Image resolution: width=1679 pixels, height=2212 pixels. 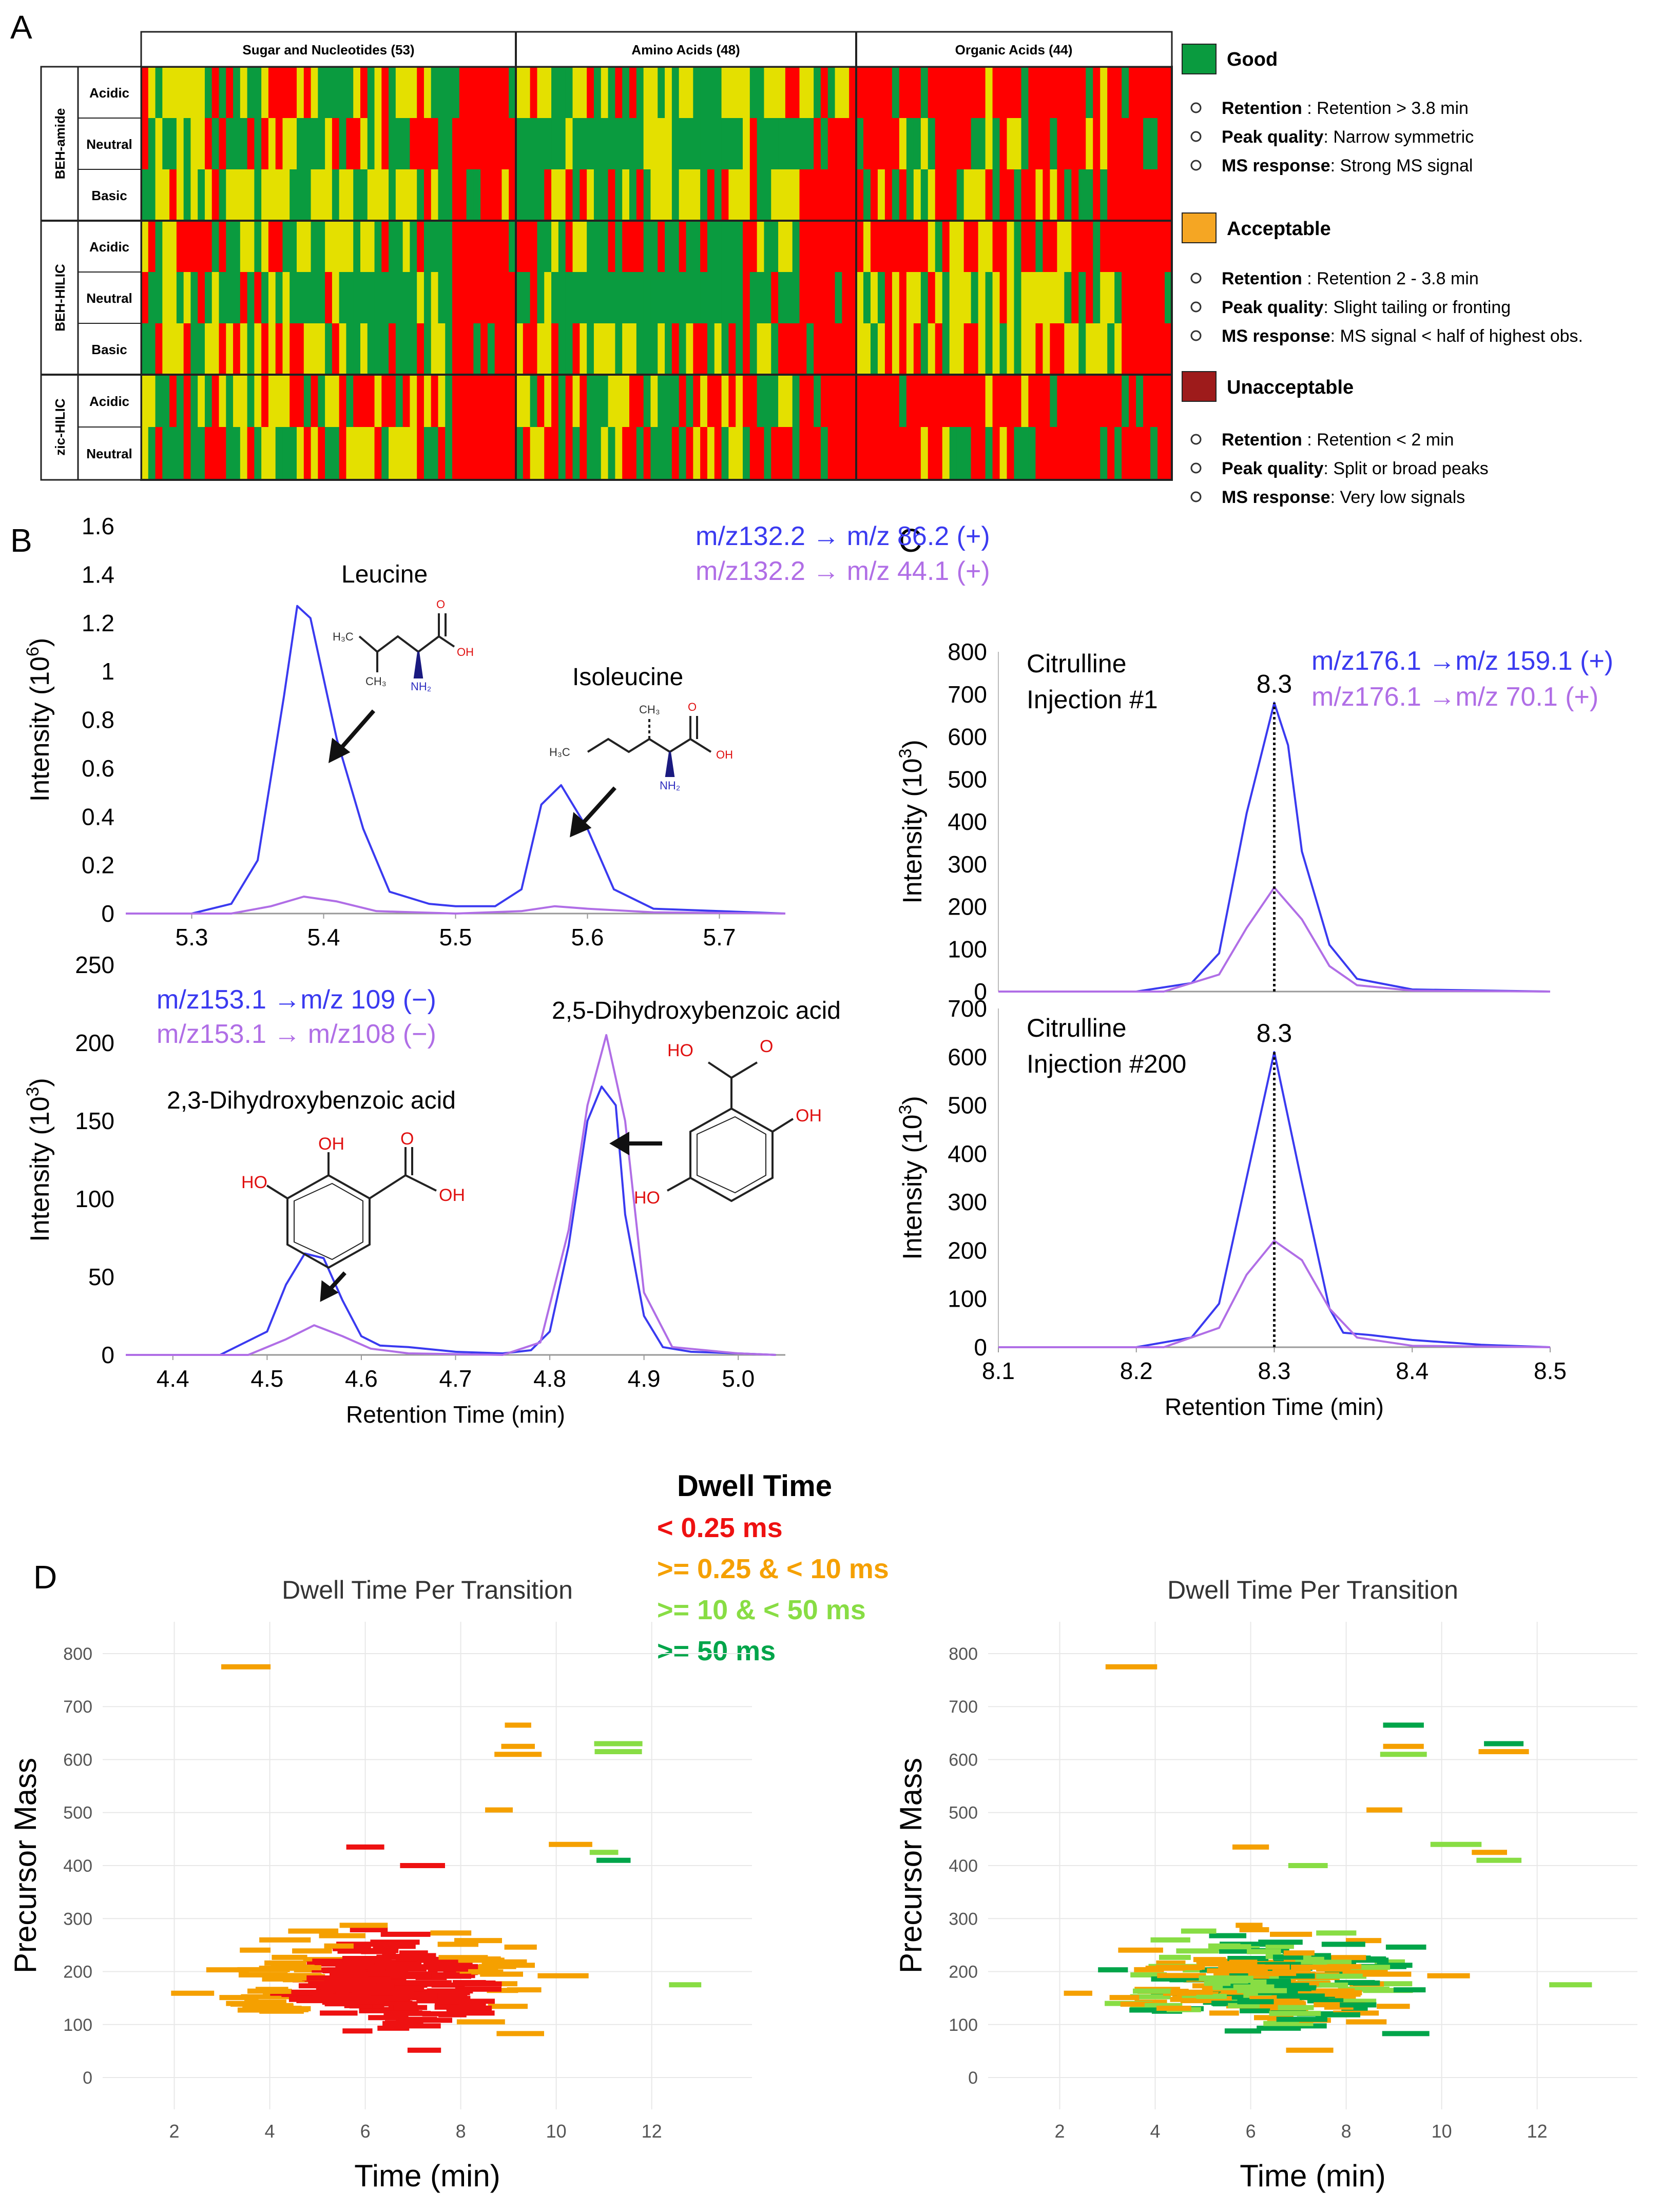 What do you see at coordinates (455, 1378) in the screenshot?
I see `x-tick-label: 4.7` at bounding box center [455, 1378].